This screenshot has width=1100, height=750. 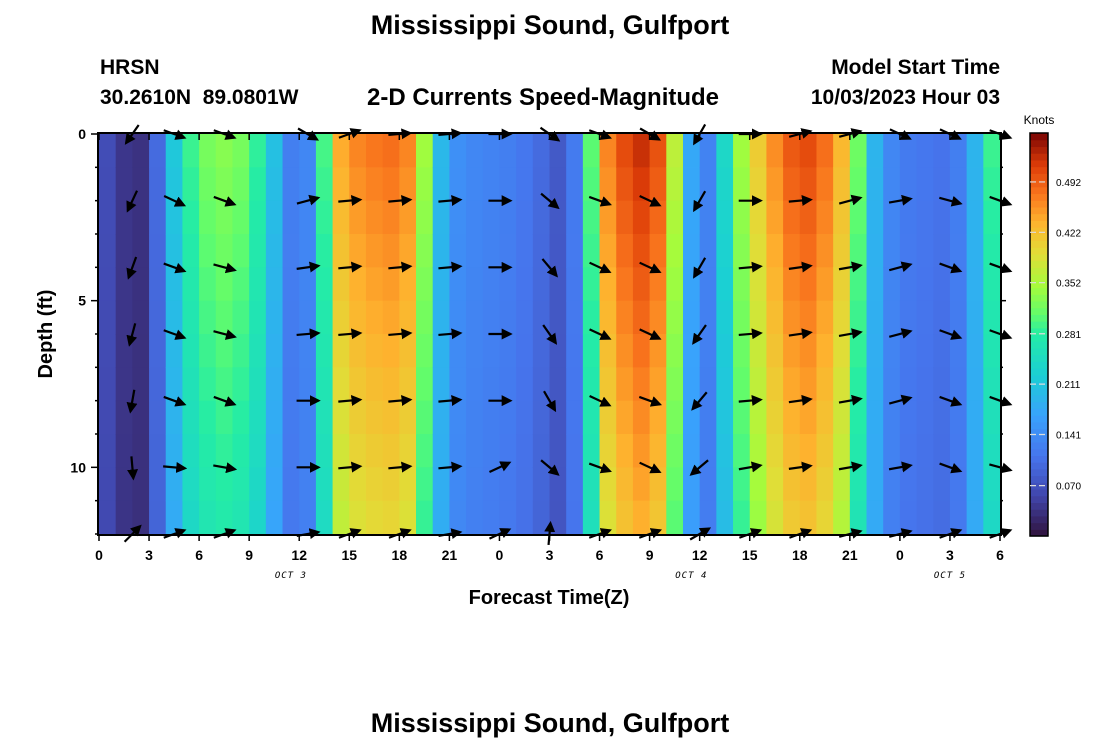 What do you see at coordinates (691, 576) in the screenshot?
I see `date-label: OCT 4` at bounding box center [691, 576].